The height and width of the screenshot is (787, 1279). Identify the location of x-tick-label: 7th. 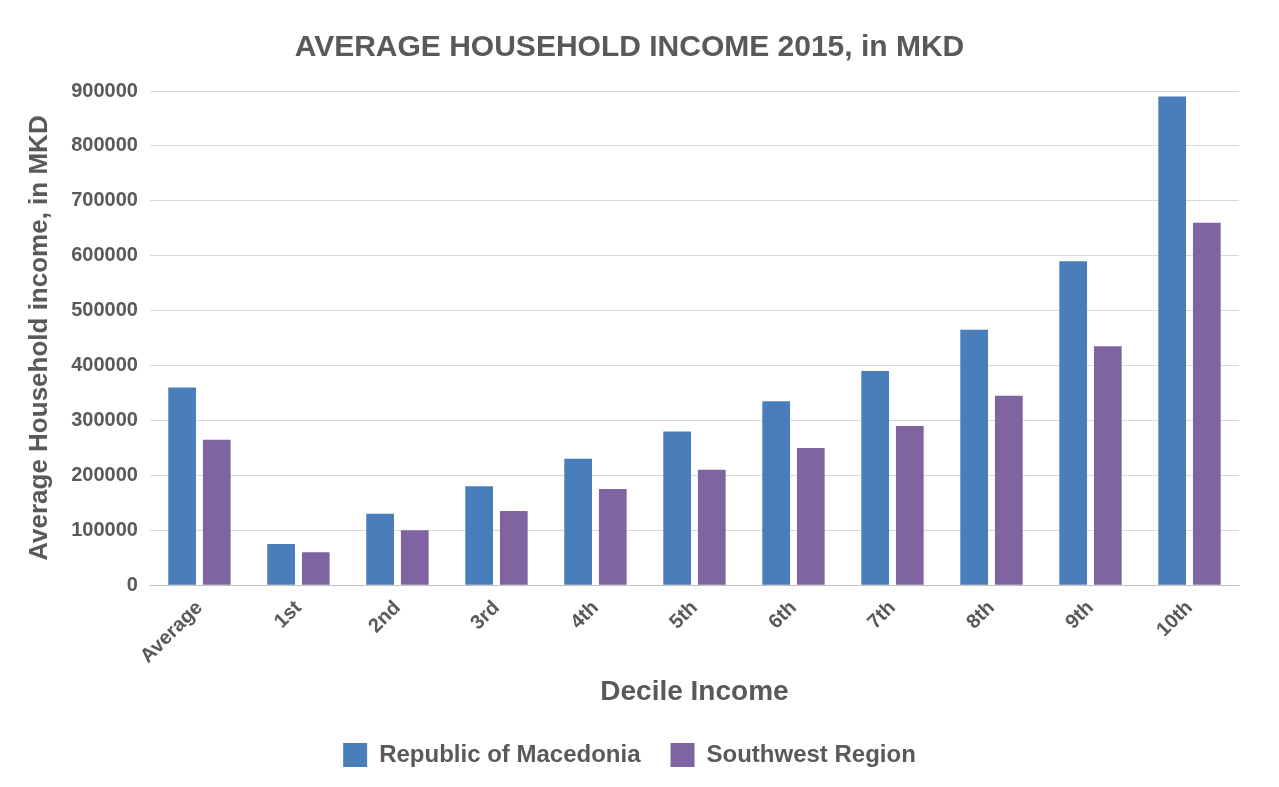
(881, 614).